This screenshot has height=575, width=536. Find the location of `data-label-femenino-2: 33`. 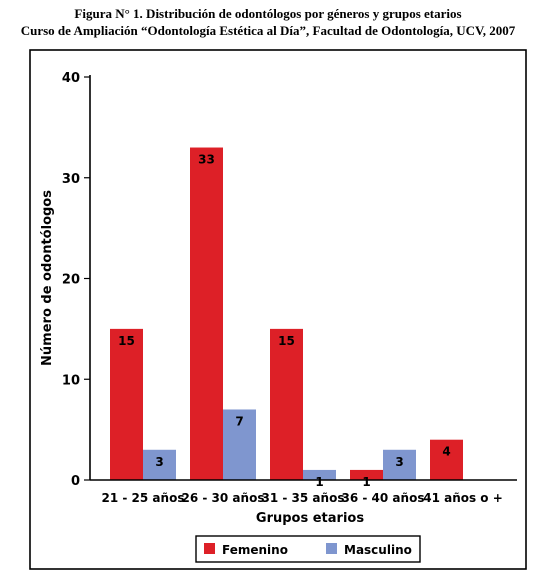

data-label-femenino-2: 33 is located at coordinates (206, 160).